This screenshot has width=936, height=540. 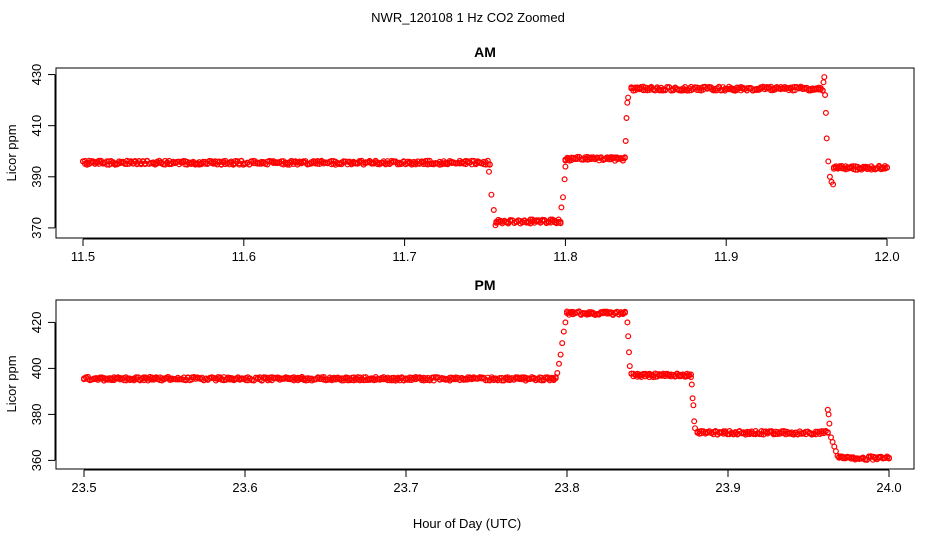 What do you see at coordinates (36, 323) in the screenshot?
I see `pm-y-tick-label: 420` at bounding box center [36, 323].